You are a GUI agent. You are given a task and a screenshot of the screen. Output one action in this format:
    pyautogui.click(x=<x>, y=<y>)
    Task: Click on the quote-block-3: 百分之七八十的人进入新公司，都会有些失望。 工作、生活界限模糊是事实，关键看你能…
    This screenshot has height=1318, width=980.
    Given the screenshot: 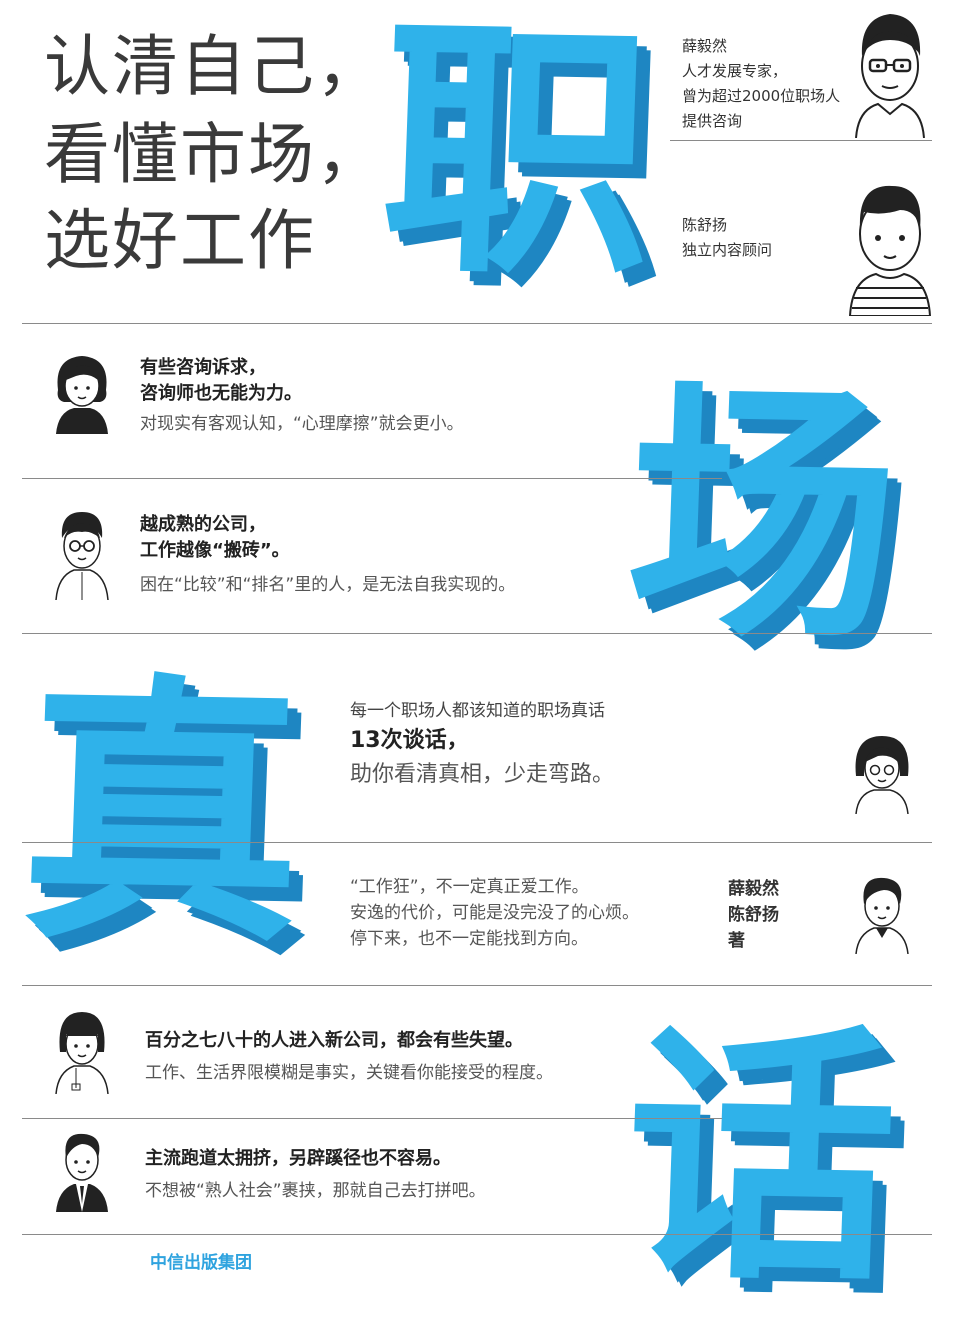 What is the action you would take?
    pyautogui.click(x=349, y=1057)
    